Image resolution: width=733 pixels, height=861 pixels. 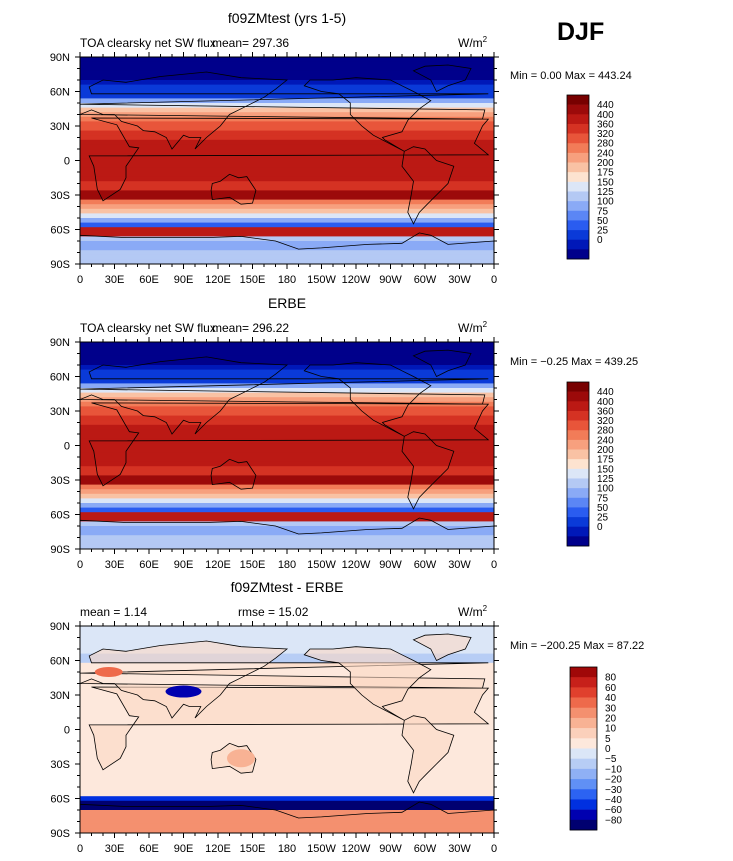 What do you see at coordinates (578, 464) in the screenshot?
I see `colorbar-frame` at bounding box center [578, 464].